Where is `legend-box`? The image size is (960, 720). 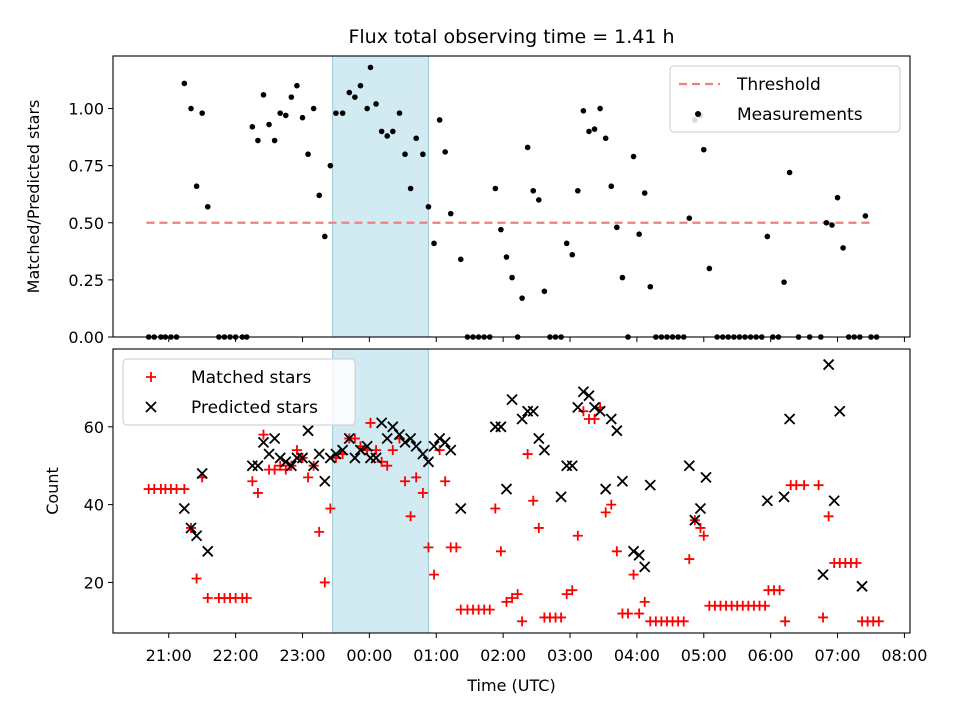
legend-box is located at coordinates (785, 99).